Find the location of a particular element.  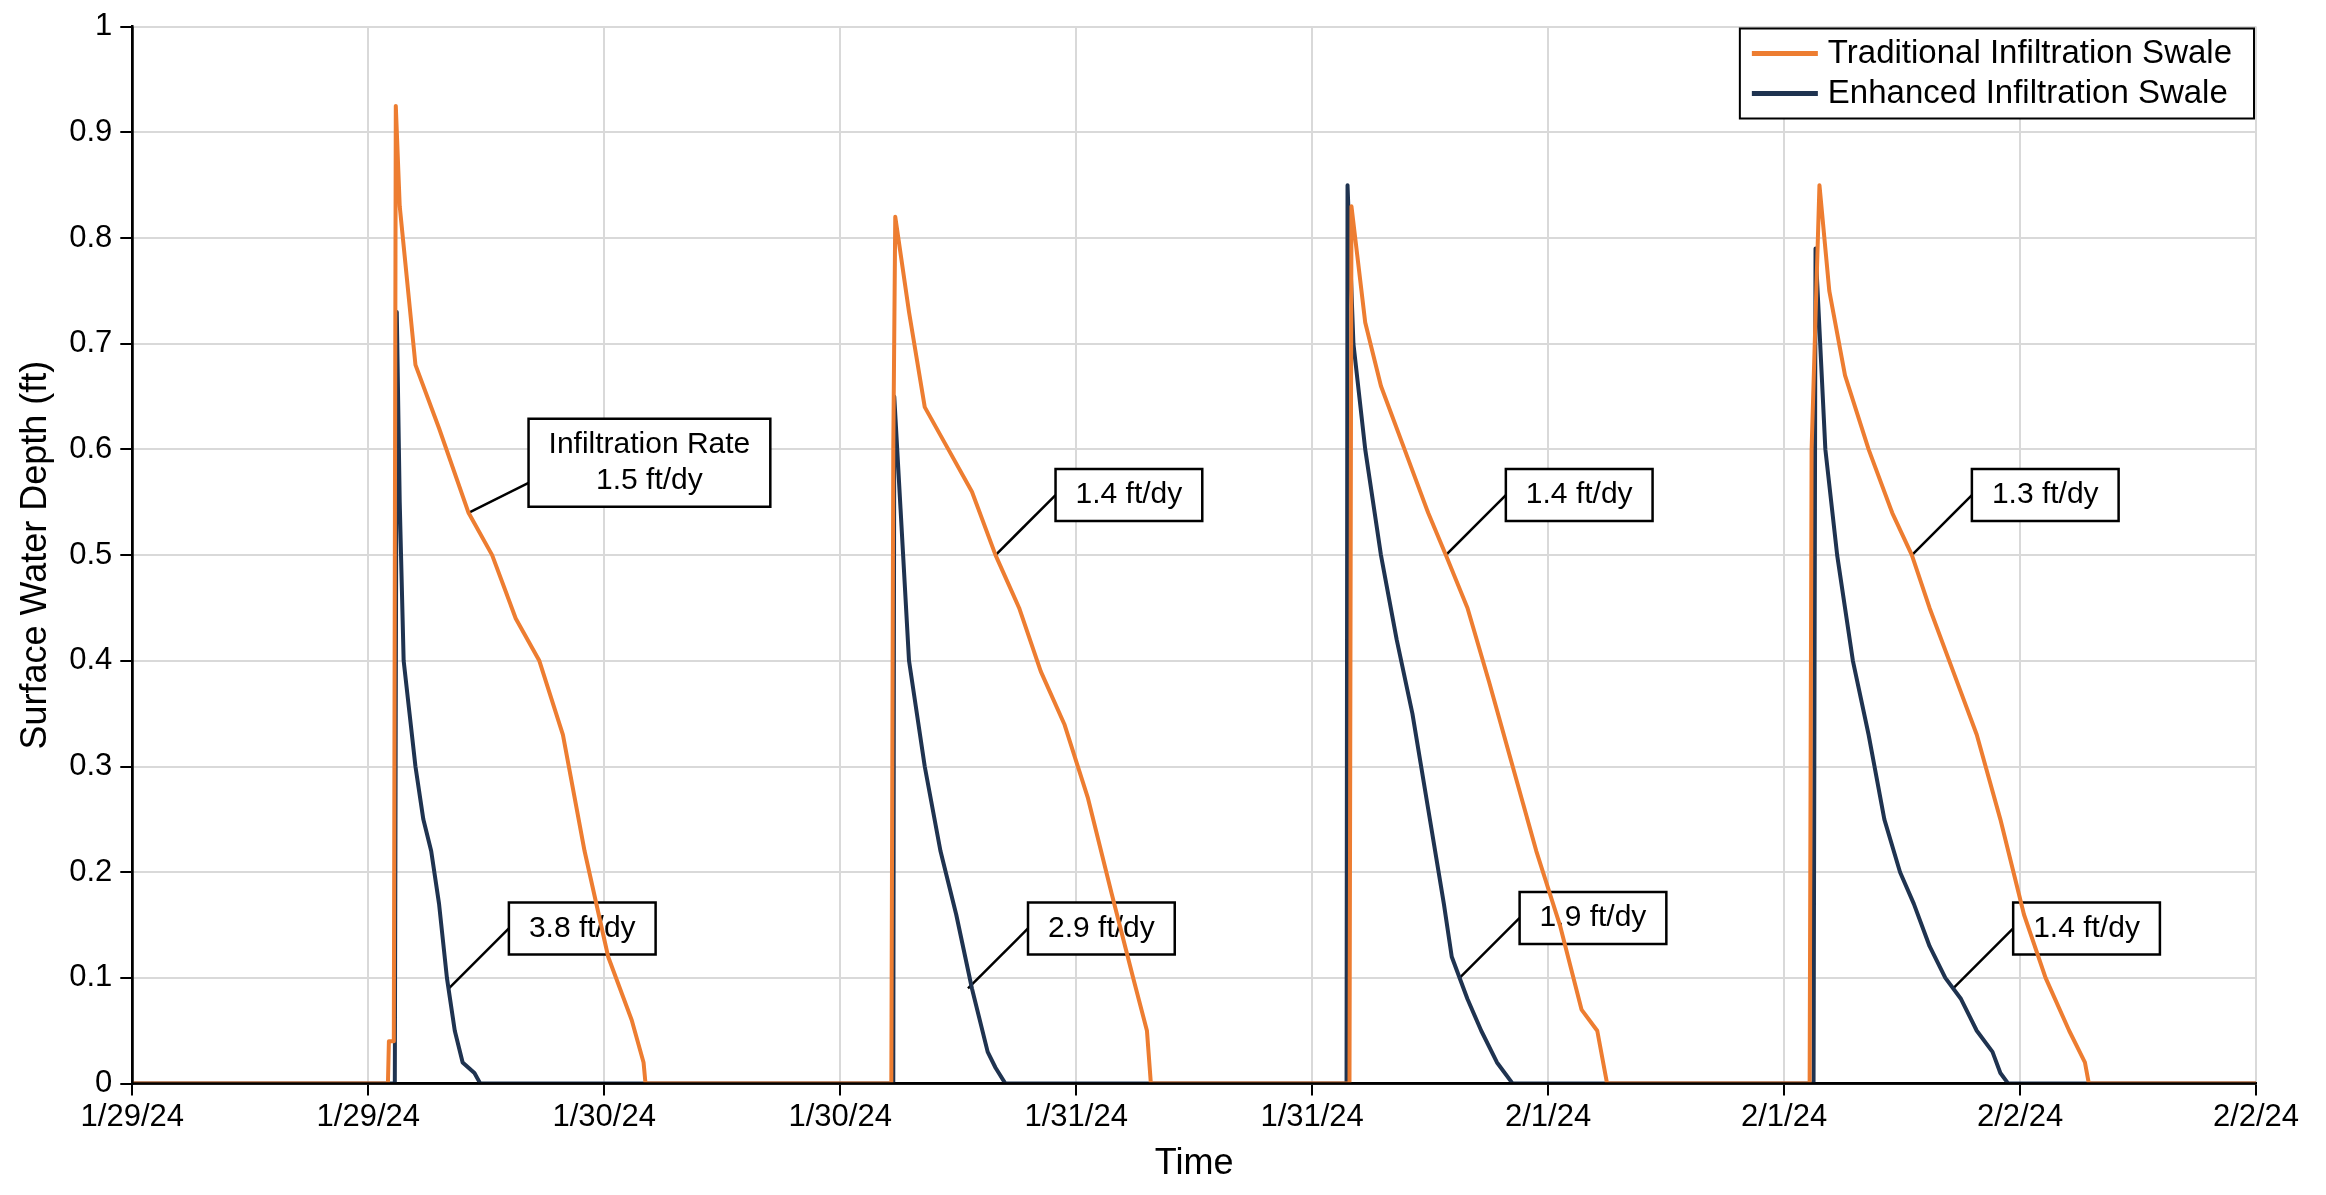

y-tick-label: 0.1 is located at coordinates (91, 976).